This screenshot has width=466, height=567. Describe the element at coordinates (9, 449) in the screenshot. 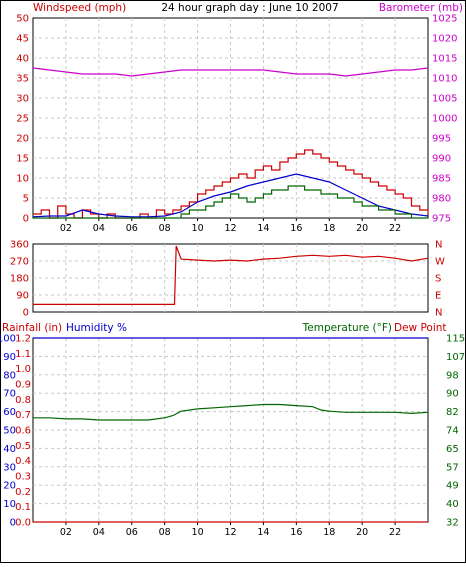

I see `humidity-tick-label: 40` at that location.